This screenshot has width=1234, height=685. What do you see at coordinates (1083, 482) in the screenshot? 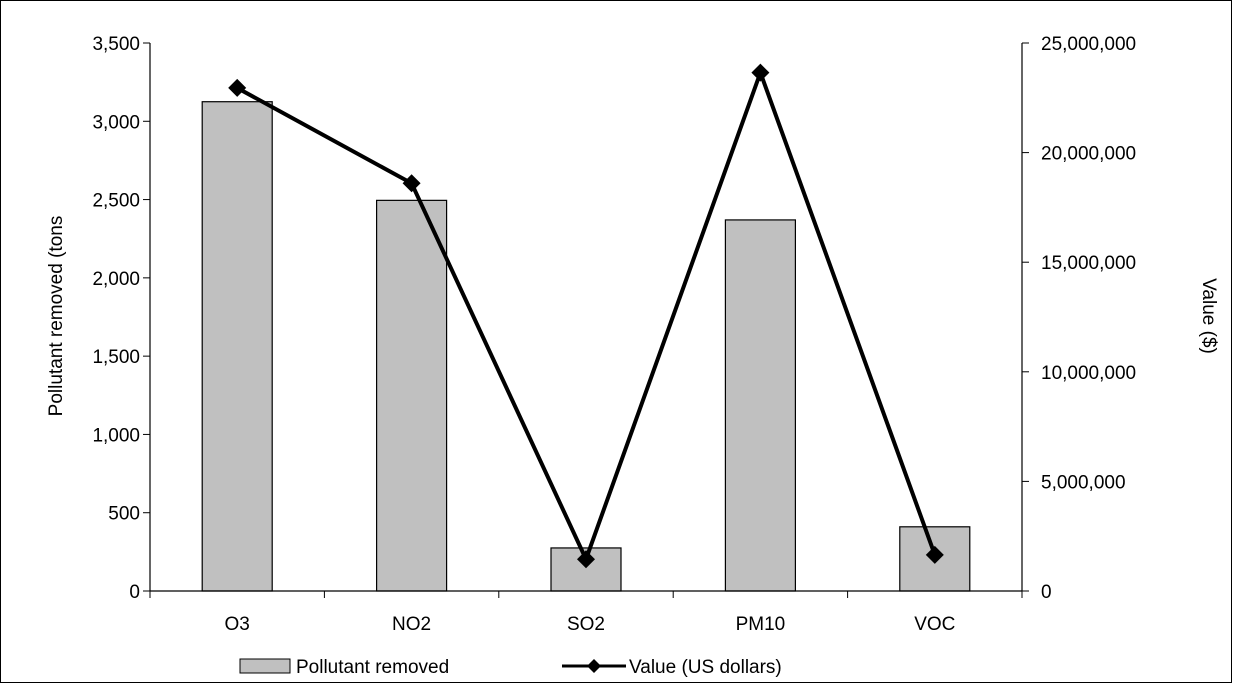
I see `y2-tick-label: 5,000,000` at bounding box center [1083, 482].